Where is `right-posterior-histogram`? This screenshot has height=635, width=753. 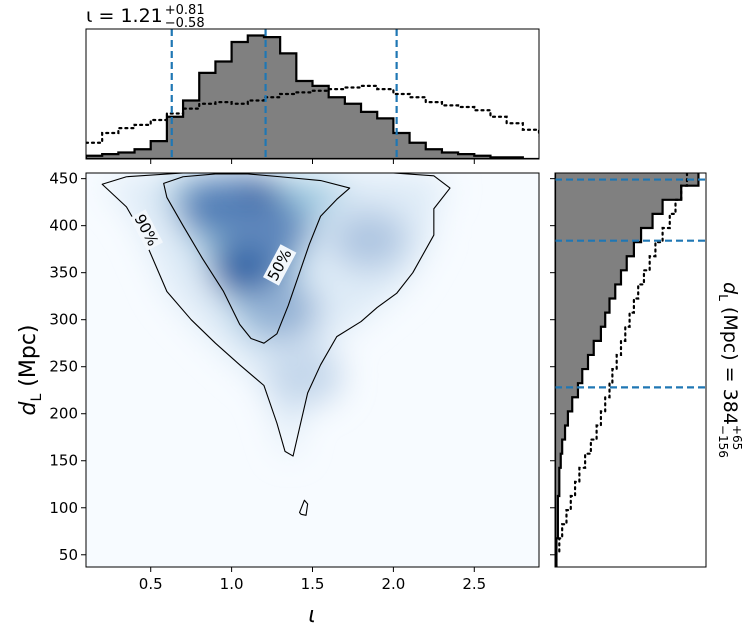 right-posterior-histogram is located at coordinates (627, 370).